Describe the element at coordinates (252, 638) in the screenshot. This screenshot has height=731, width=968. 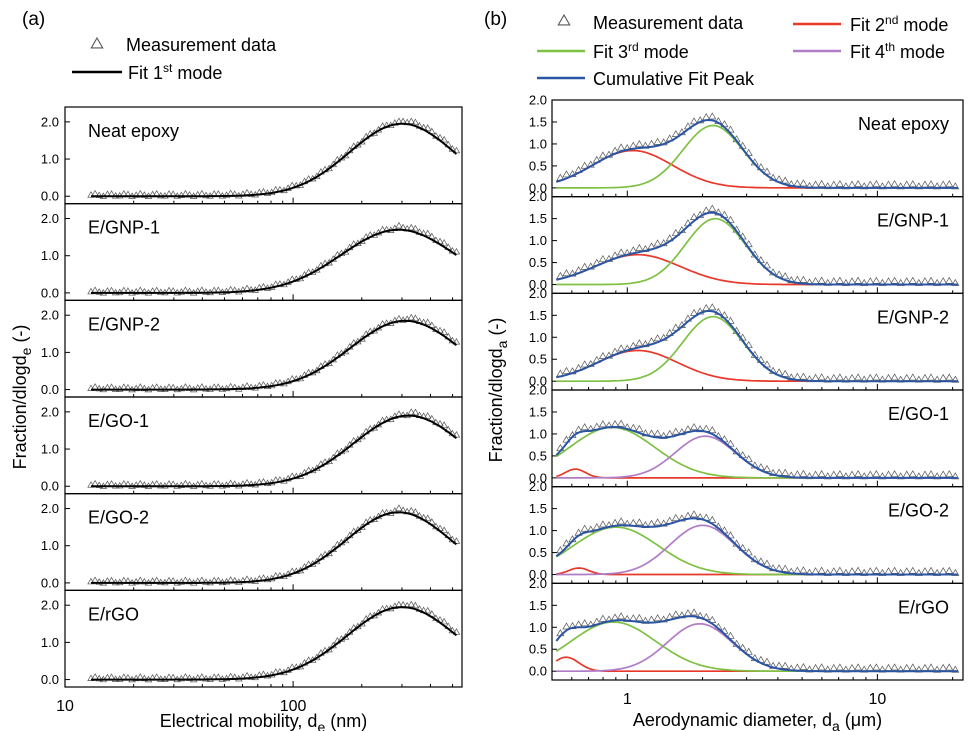
I see `panel-a-subplot: 0.0 1.0 2.0 E/rGO` at that location.